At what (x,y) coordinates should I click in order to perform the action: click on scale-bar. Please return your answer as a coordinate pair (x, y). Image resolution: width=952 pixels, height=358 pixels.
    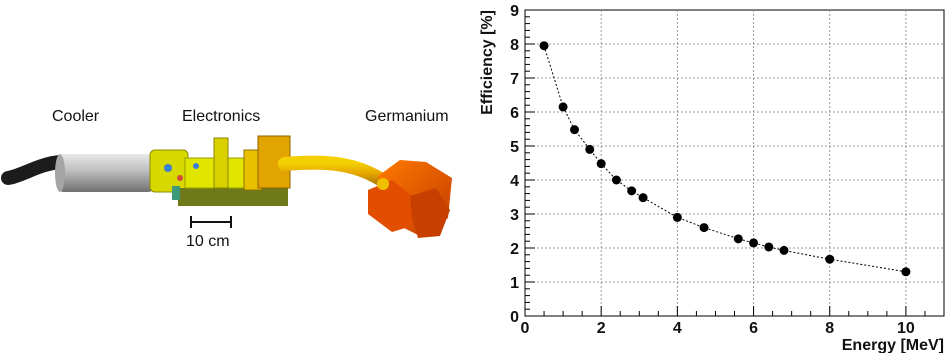
    Looking at the image, I should click on (211, 222).